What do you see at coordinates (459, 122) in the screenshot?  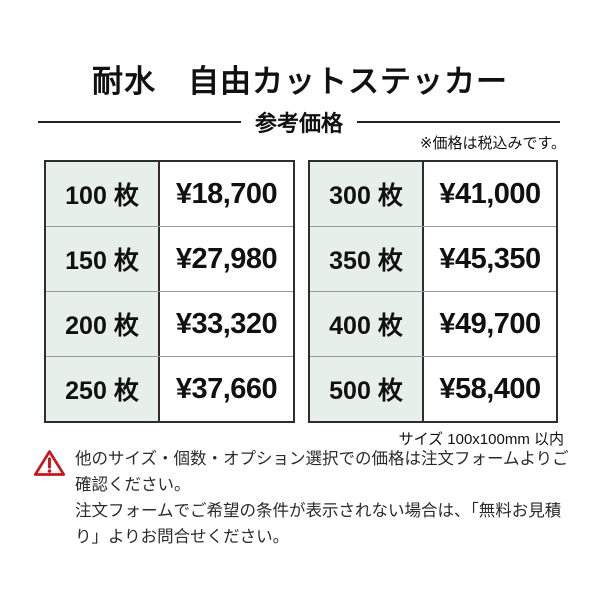 I see `heading-rule-right` at bounding box center [459, 122].